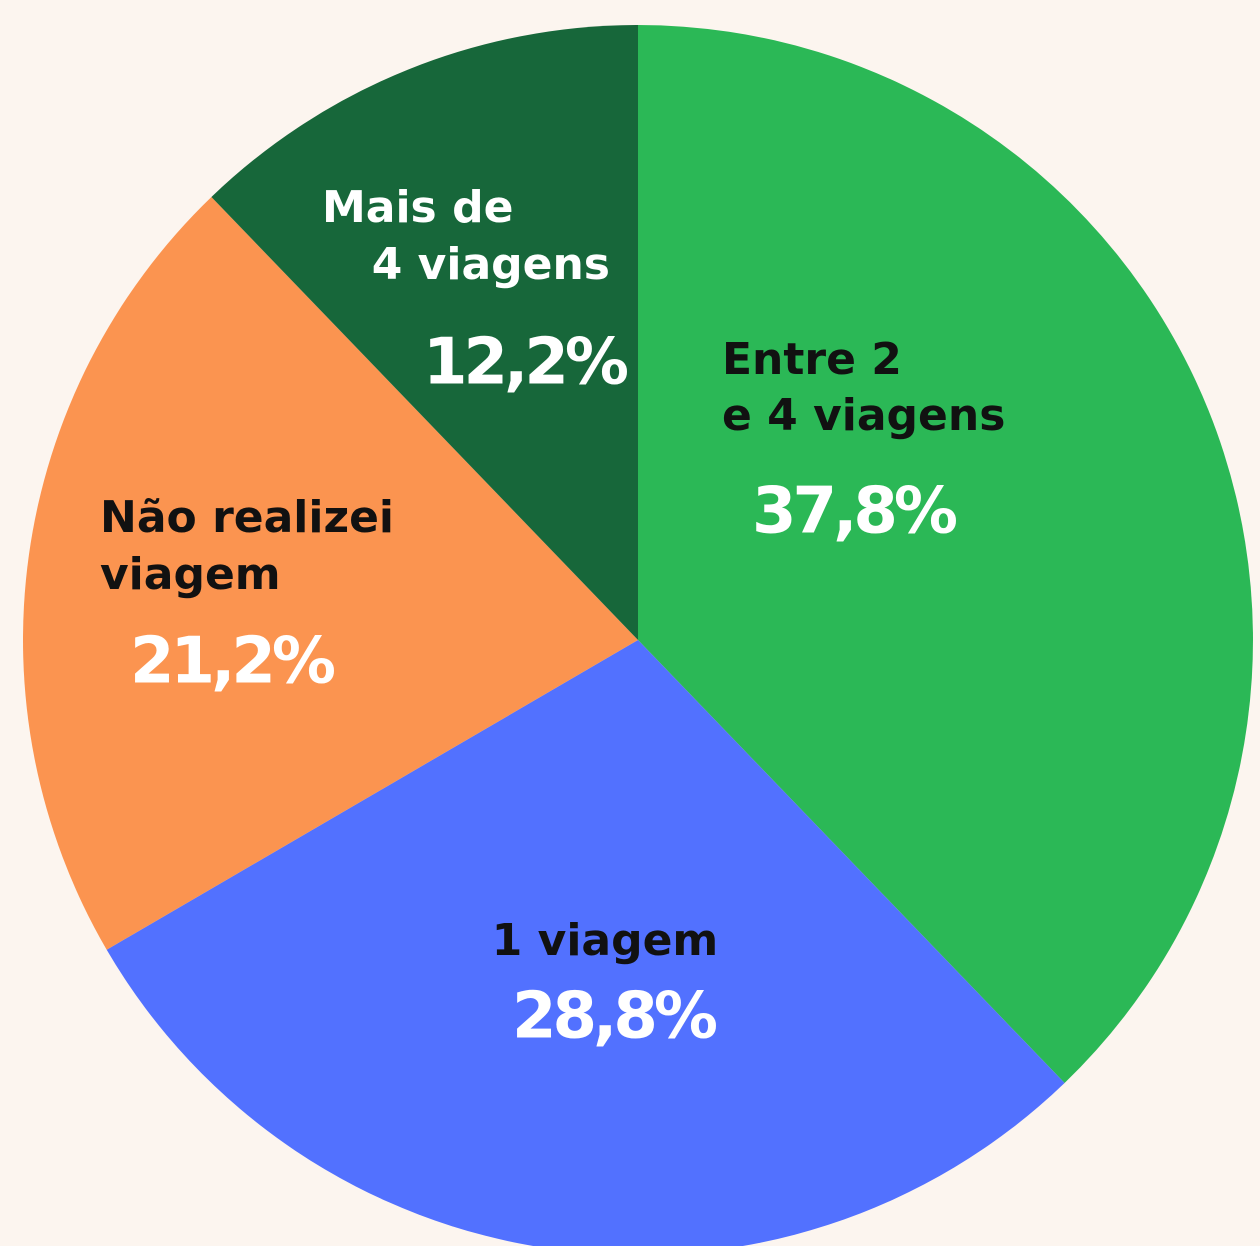 The width and height of the screenshot is (1260, 1246). I want to click on slice-label: Mais de, so click(417, 207).